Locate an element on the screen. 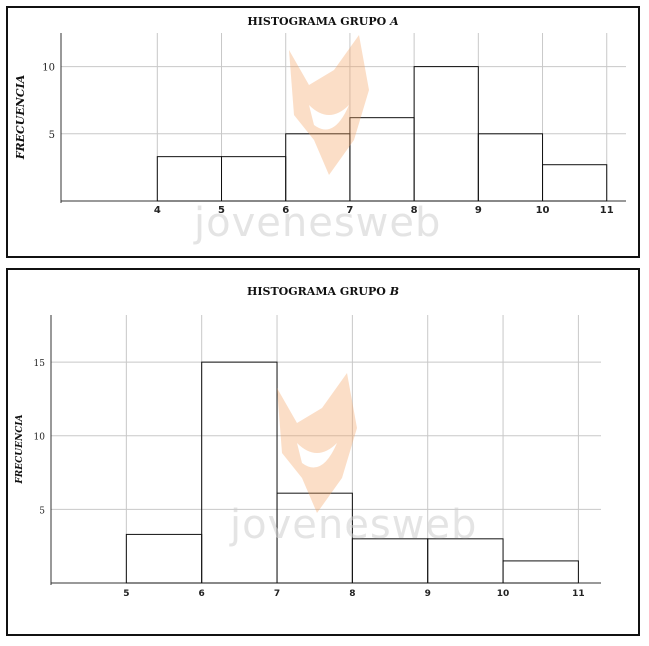 The image size is (649, 646). hist-a-y-tick-5: 5 is located at coordinates (52, 135).